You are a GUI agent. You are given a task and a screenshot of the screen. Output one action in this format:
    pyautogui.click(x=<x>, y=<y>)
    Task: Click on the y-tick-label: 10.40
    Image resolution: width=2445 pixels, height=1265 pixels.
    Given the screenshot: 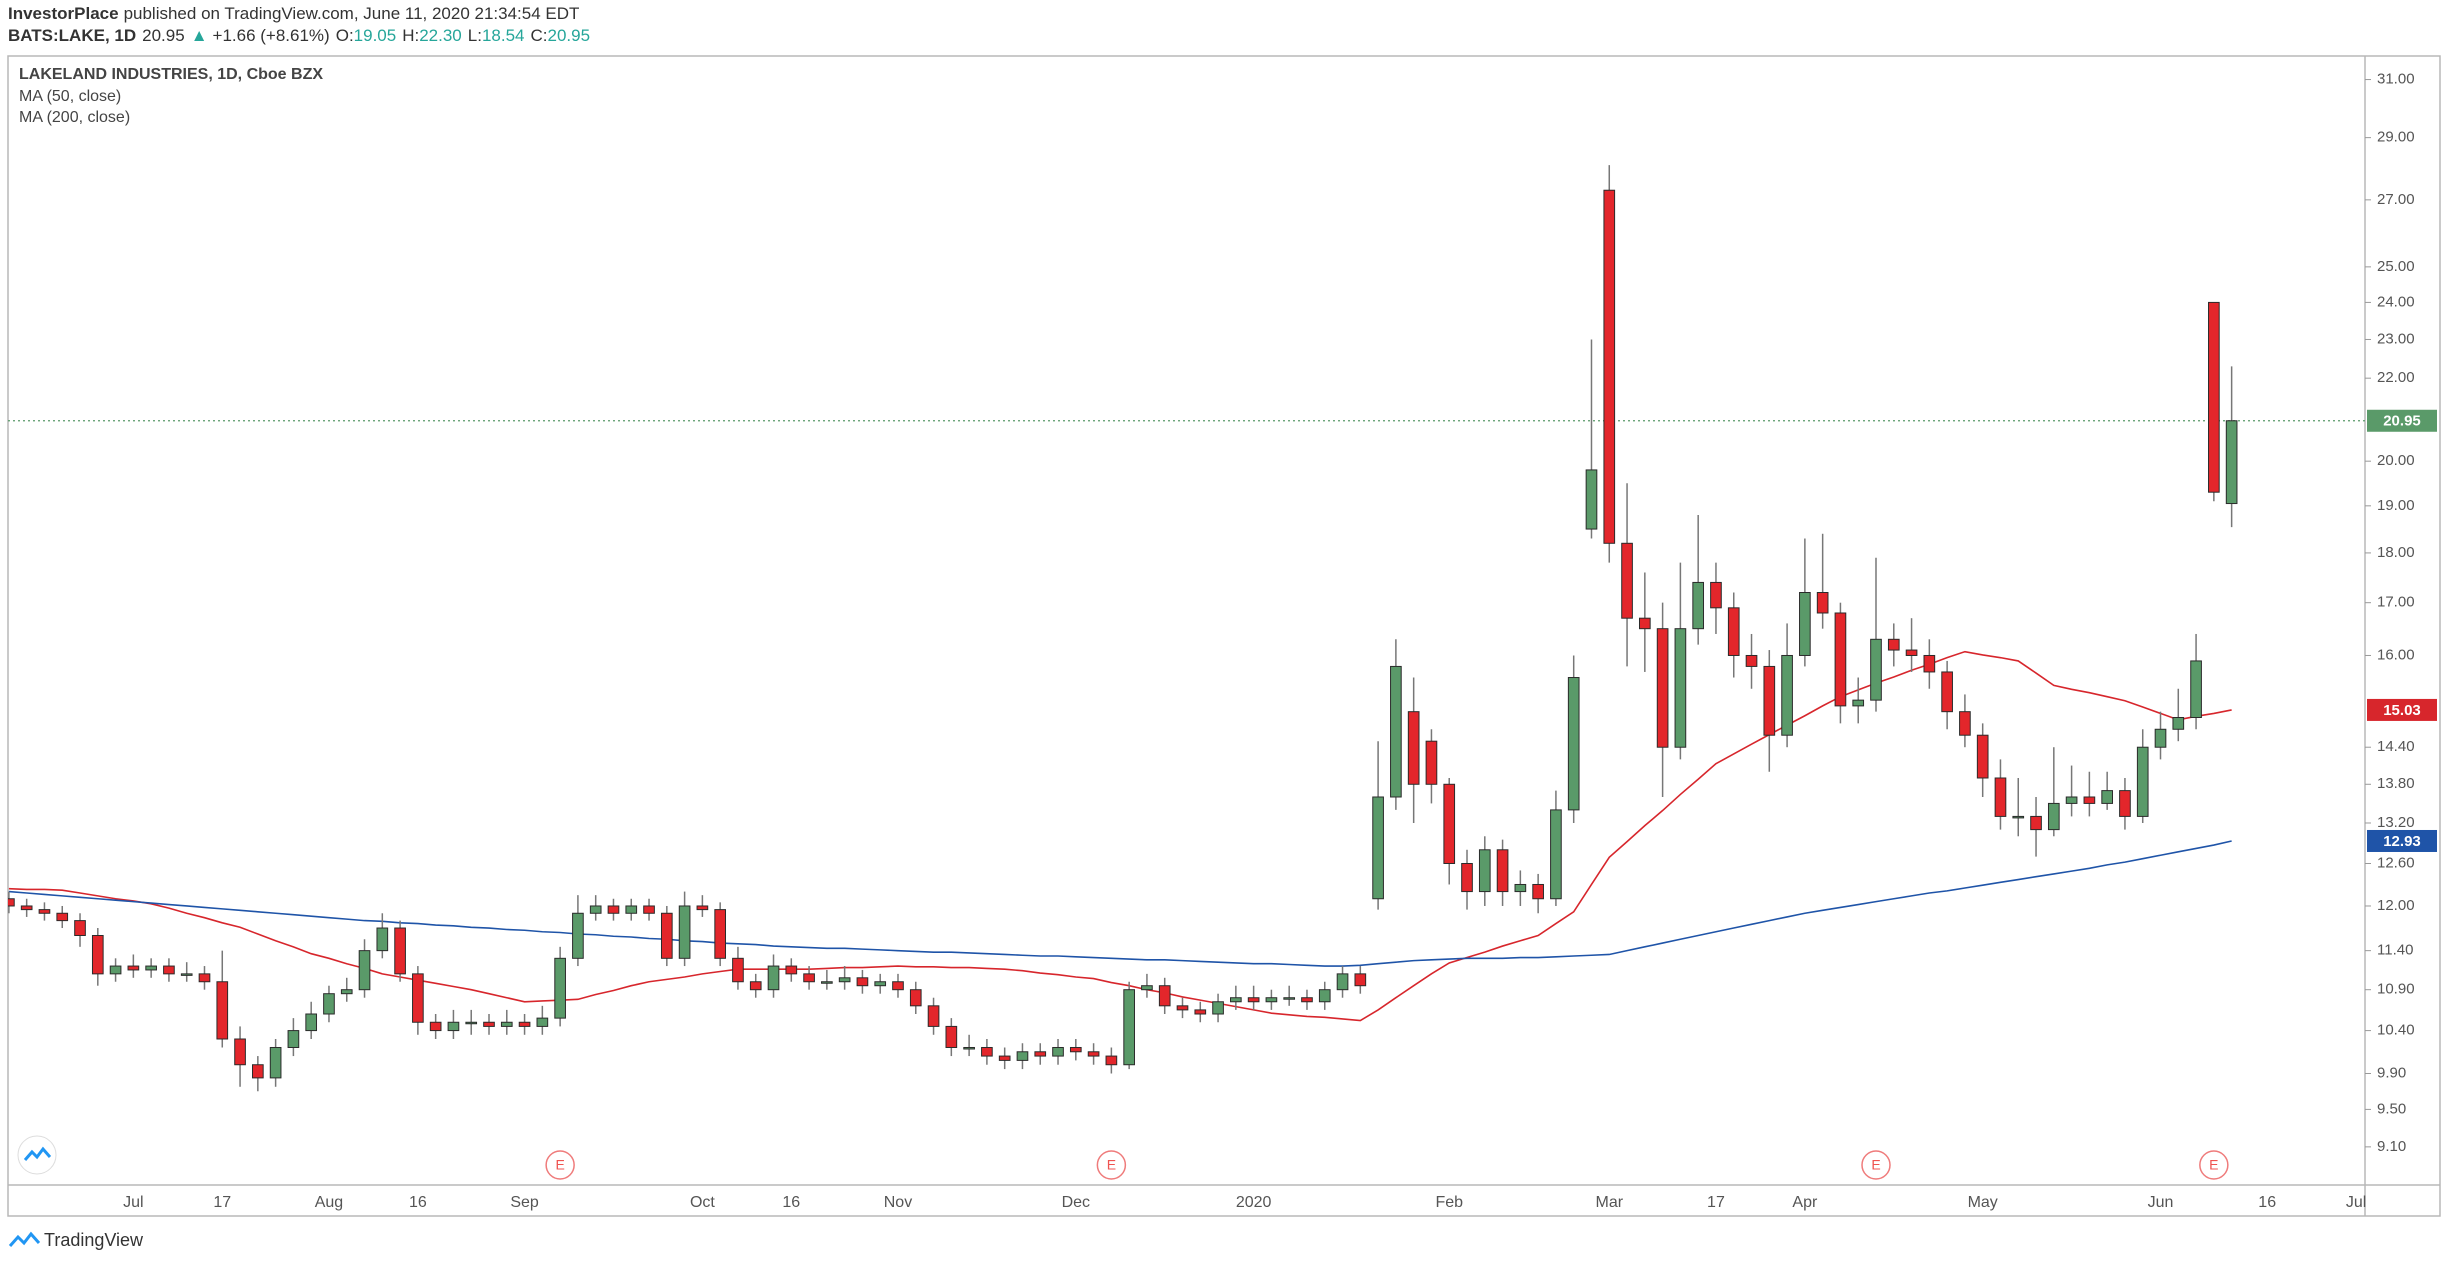 What is the action you would take?
    pyautogui.click(x=2396, y=1030)
    